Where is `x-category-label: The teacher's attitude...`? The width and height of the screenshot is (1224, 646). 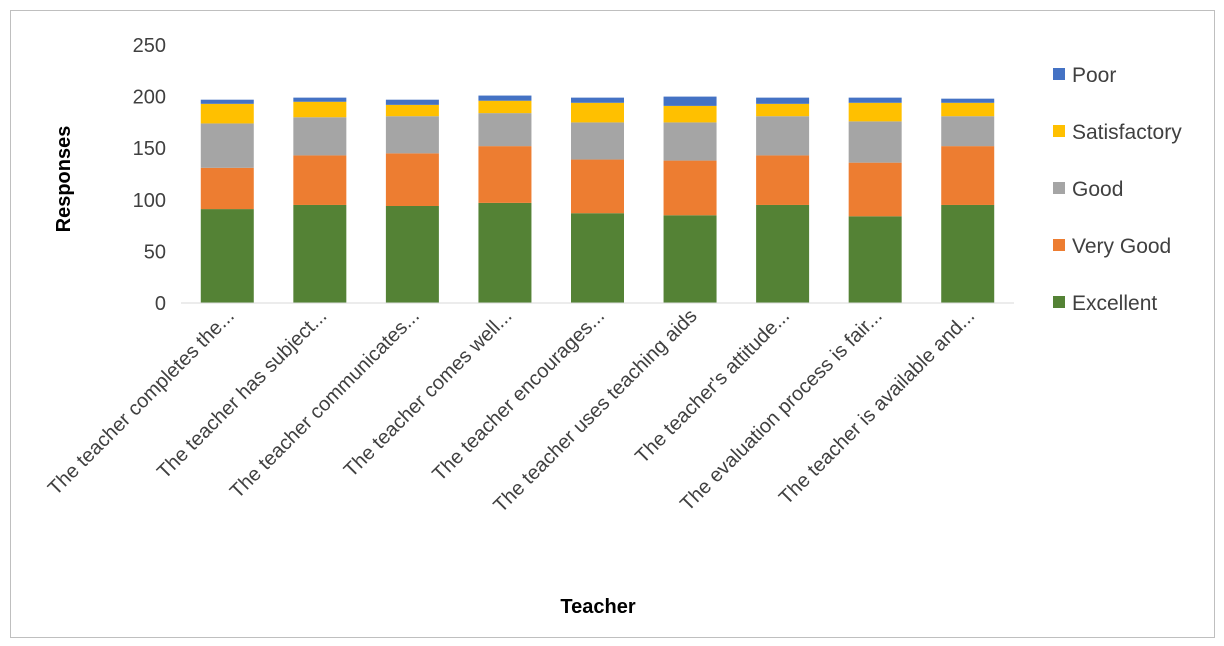 x-category-label: The teacher's attitude... is located at coordinates (712, 386).